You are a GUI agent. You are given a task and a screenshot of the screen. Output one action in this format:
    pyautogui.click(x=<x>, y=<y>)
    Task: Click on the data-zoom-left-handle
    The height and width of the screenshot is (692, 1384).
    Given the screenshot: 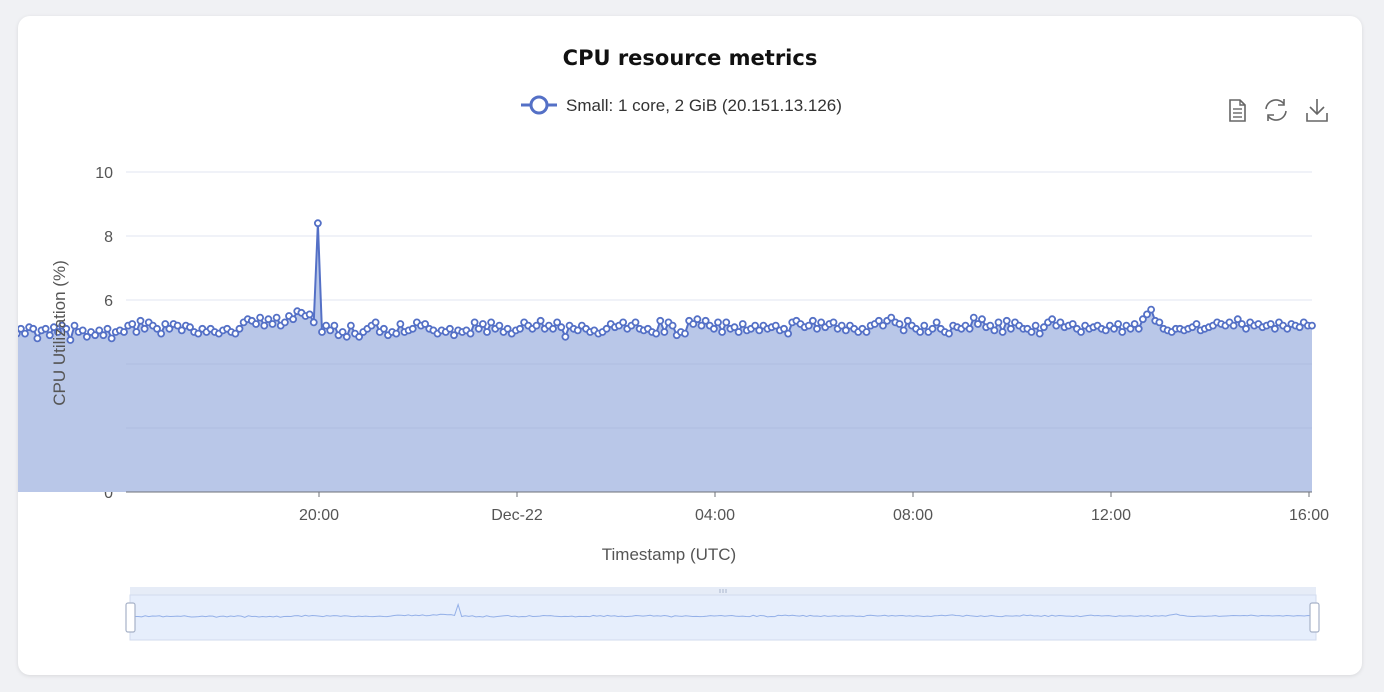 What is the action you would take?
    pyautogui.click(x=130, y=617)
    